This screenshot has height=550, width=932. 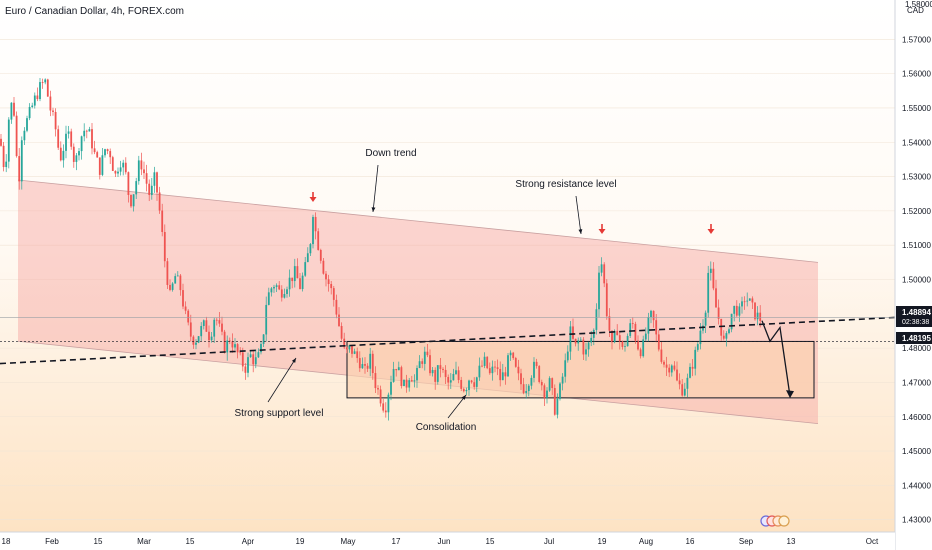 I want to click on y-tick-label: 1.50000, so click(x=916, y=280).